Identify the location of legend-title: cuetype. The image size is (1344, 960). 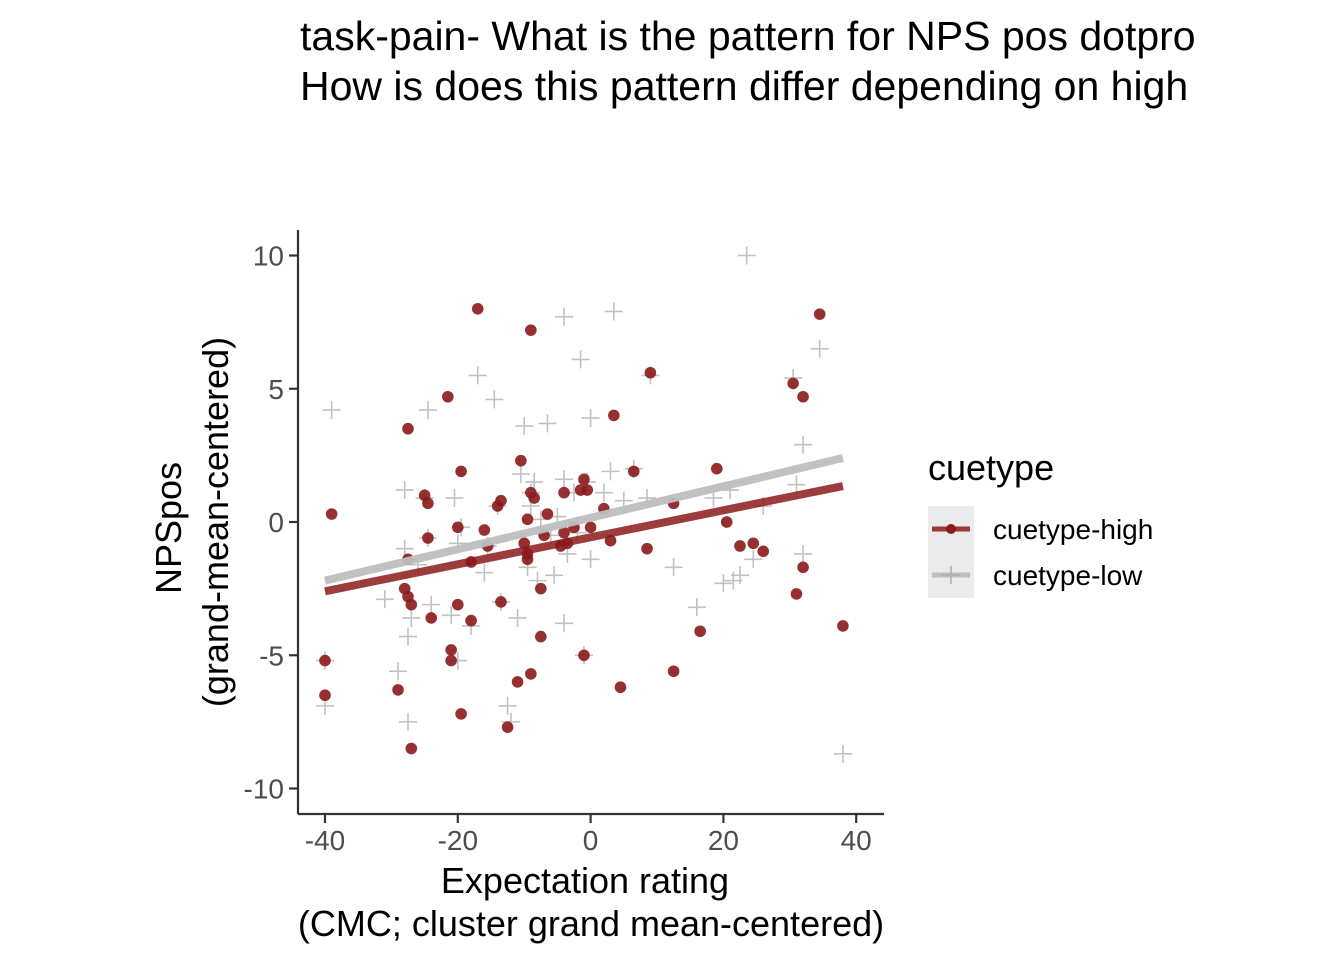
(991, 467).